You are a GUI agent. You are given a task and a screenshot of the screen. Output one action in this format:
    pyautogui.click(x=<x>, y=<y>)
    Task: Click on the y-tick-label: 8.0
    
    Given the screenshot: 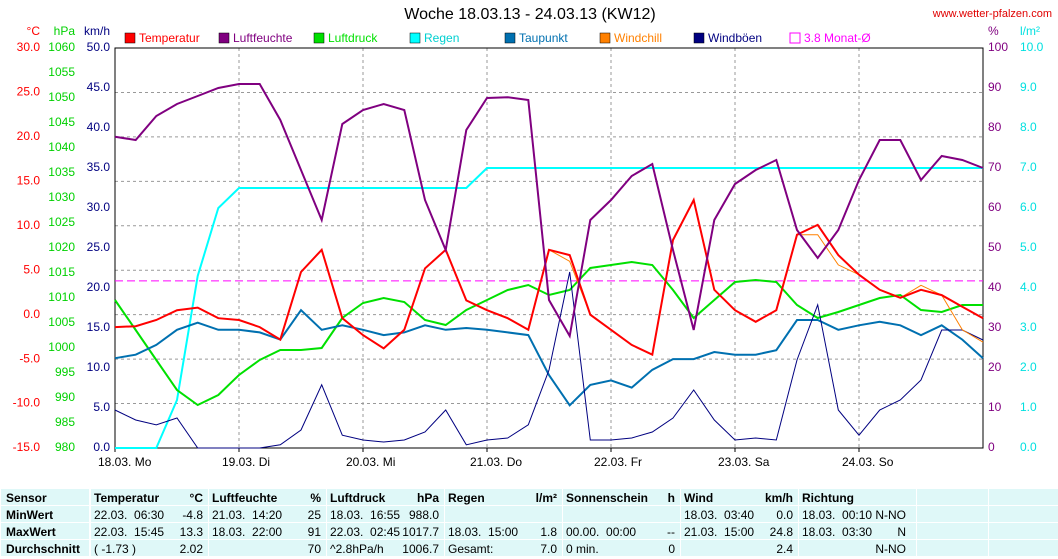 What is the action you would take?
    pyautogui.click(x=1028, y=127)
    